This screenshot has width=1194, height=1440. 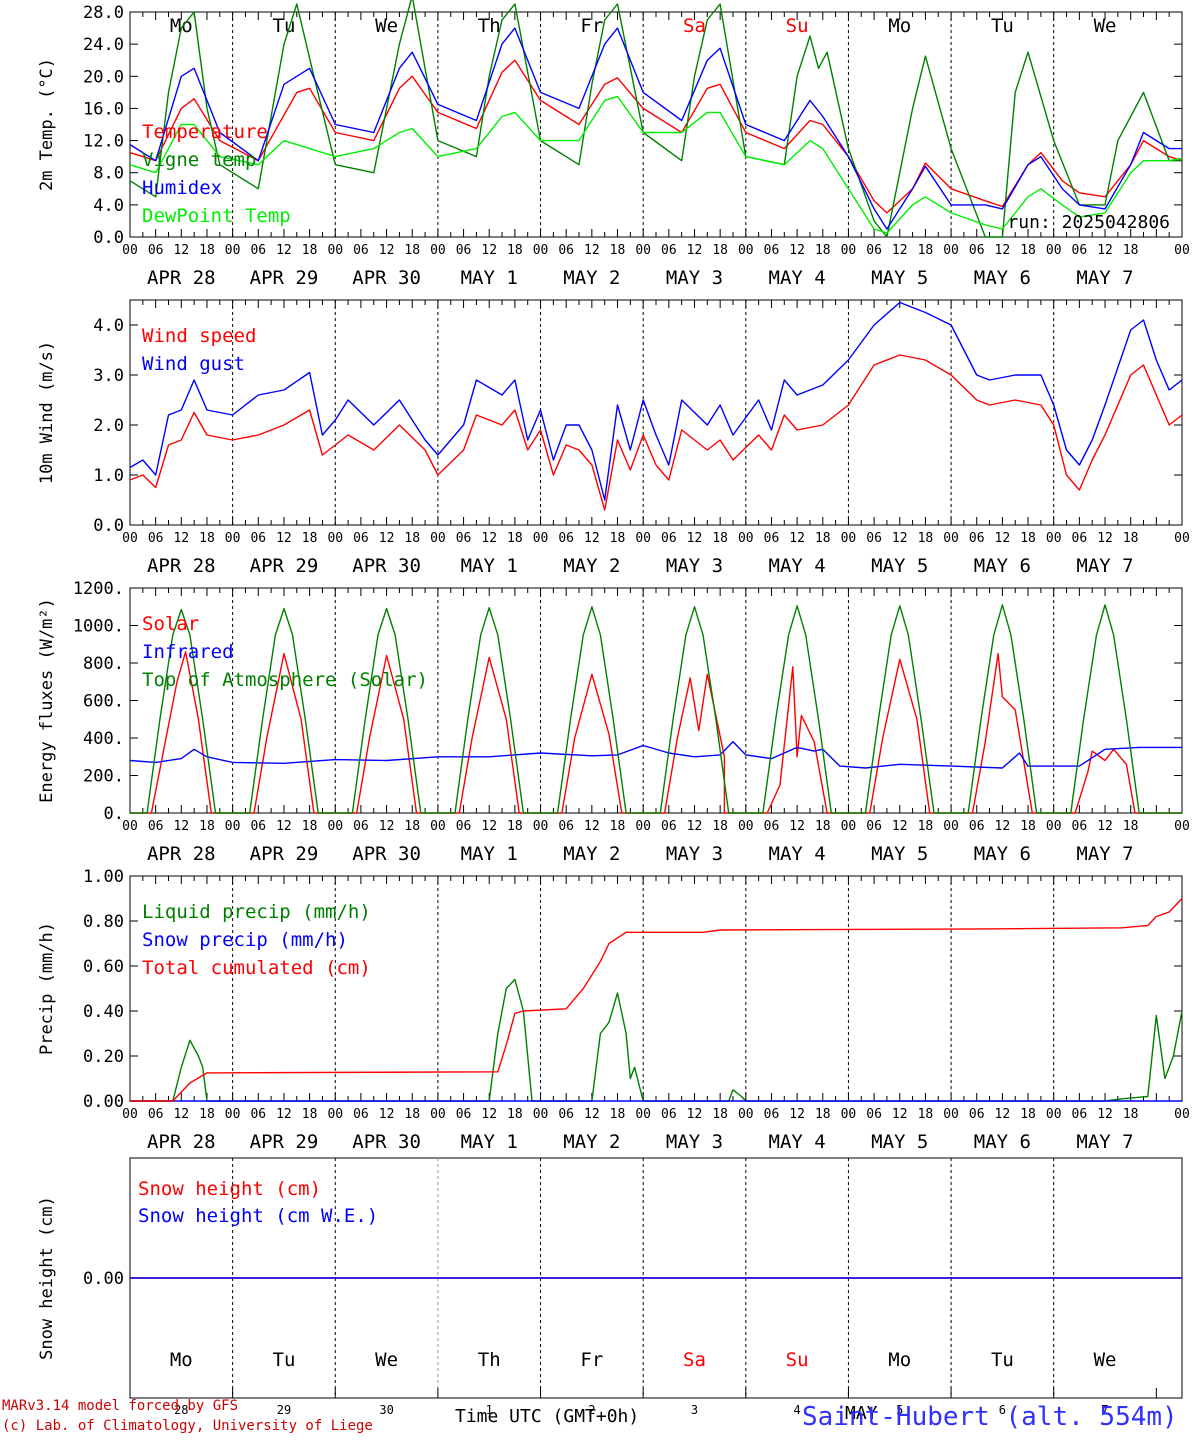 I want to click on weekday-label: Tu, so click(x=1002, y=26).